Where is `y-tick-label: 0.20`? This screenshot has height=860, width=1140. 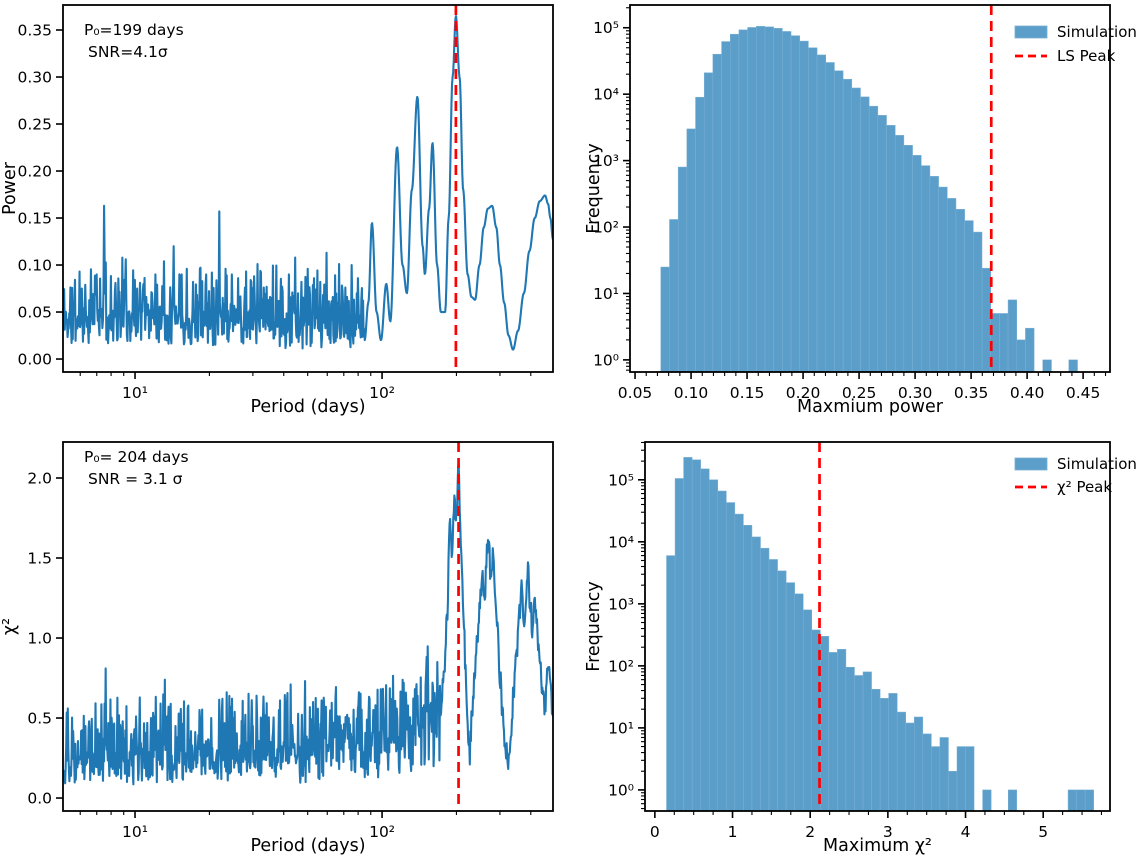
y-tick-label: 0.20 is located at coordinates (34, 172).